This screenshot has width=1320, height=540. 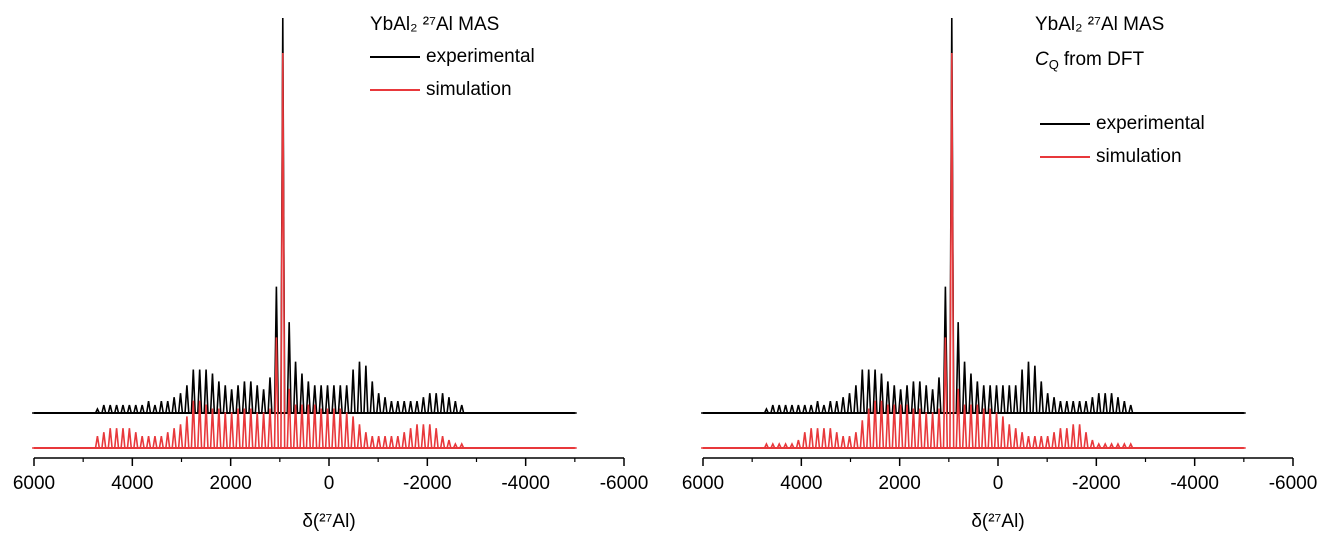 What do you see at coordinates (434, 24) in the screenshot?
I see `chart-title: YbAl₂ ²⁷Al MAS` at bounding box center [434, 24].